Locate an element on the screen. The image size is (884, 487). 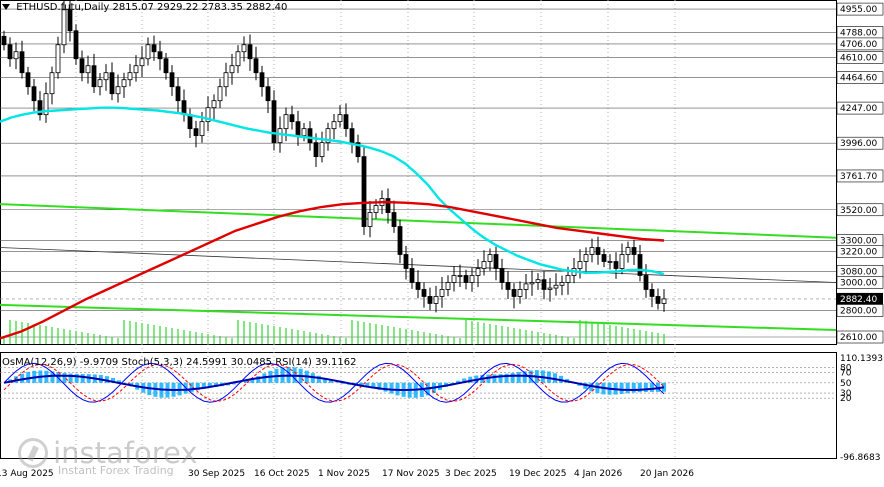
price-tick-label: 3300.00 is located at coordinates (858, 242).